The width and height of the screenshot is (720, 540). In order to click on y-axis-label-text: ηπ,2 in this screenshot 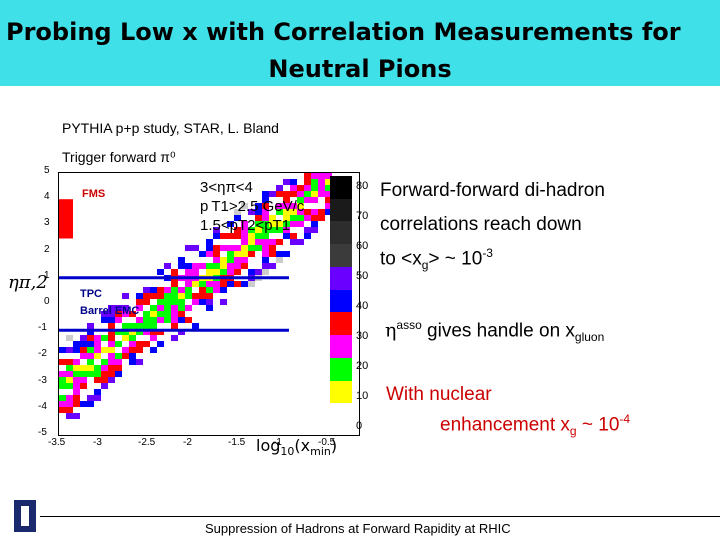, I will do `click(28, 282)`.